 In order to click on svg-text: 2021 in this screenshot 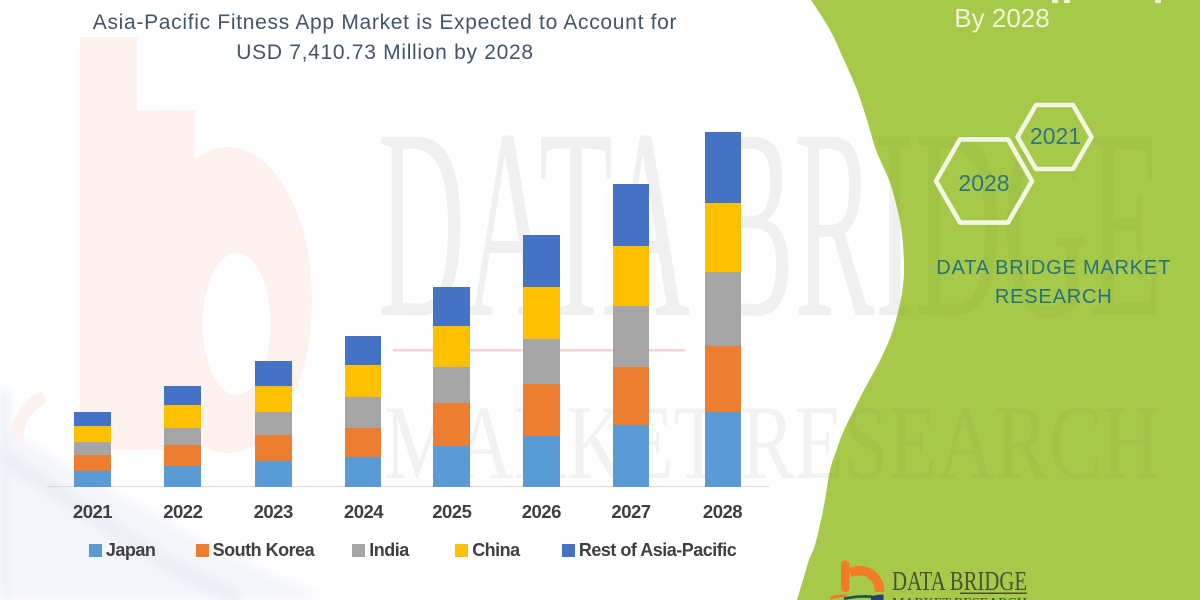, I will do `click(1055, 136)`.